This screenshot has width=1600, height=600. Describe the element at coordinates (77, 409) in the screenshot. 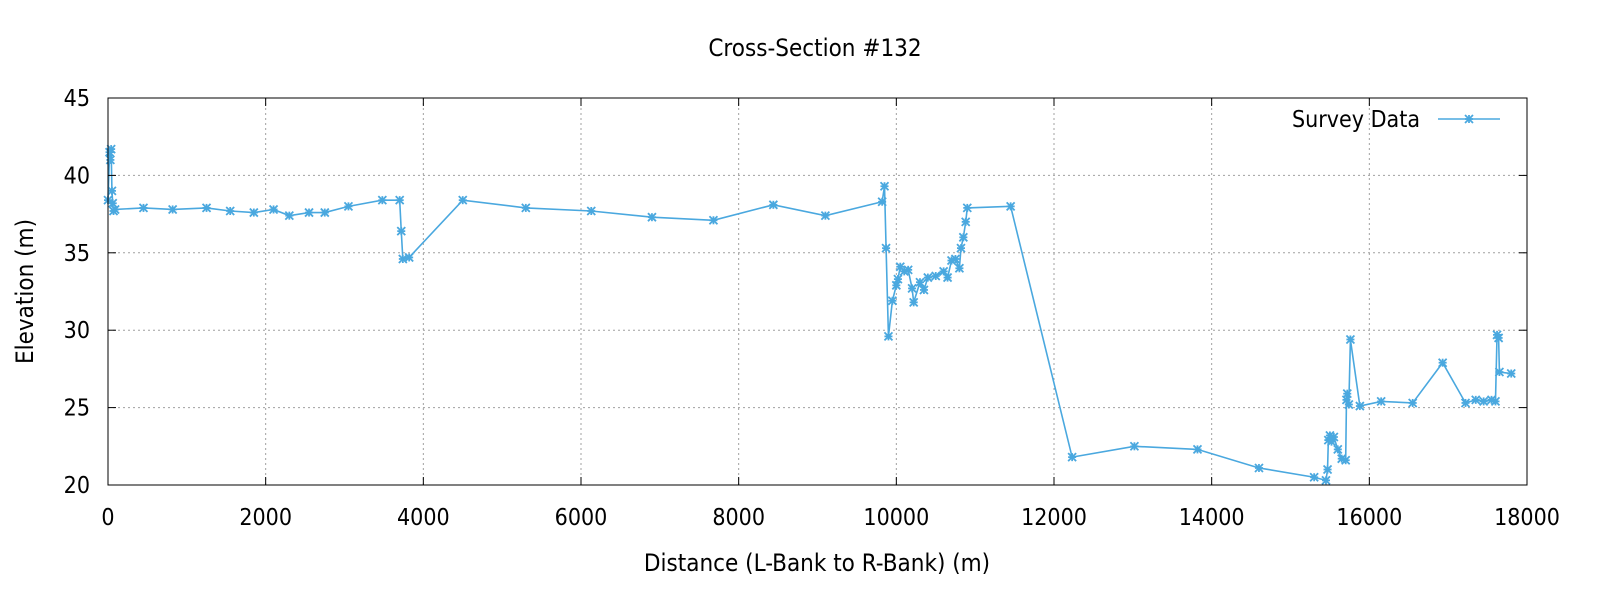

I see `y-tick-label: 25` at that location.